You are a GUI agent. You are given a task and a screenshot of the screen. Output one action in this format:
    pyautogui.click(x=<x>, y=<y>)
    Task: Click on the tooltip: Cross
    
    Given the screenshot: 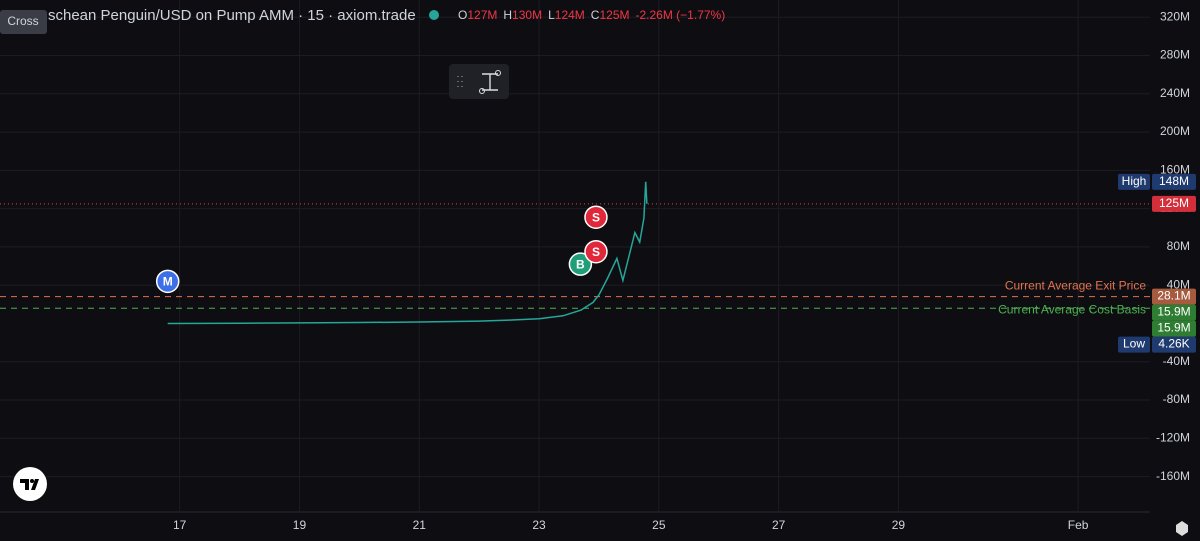 What is the action you would take?
    pyautogui.click(x=22, y=21)
    